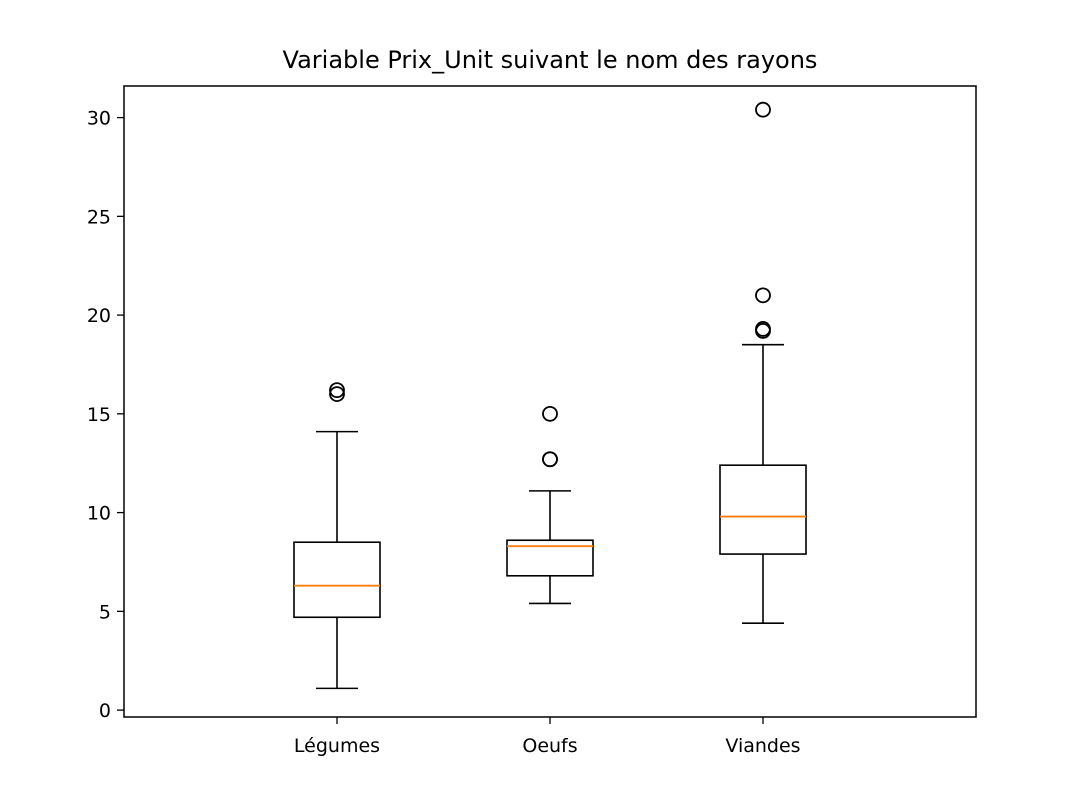 The image size is (1074, 800). Describe the element at coordinates (105, 711) in the screenshot. I see `y-tick-label: 0` at that location.